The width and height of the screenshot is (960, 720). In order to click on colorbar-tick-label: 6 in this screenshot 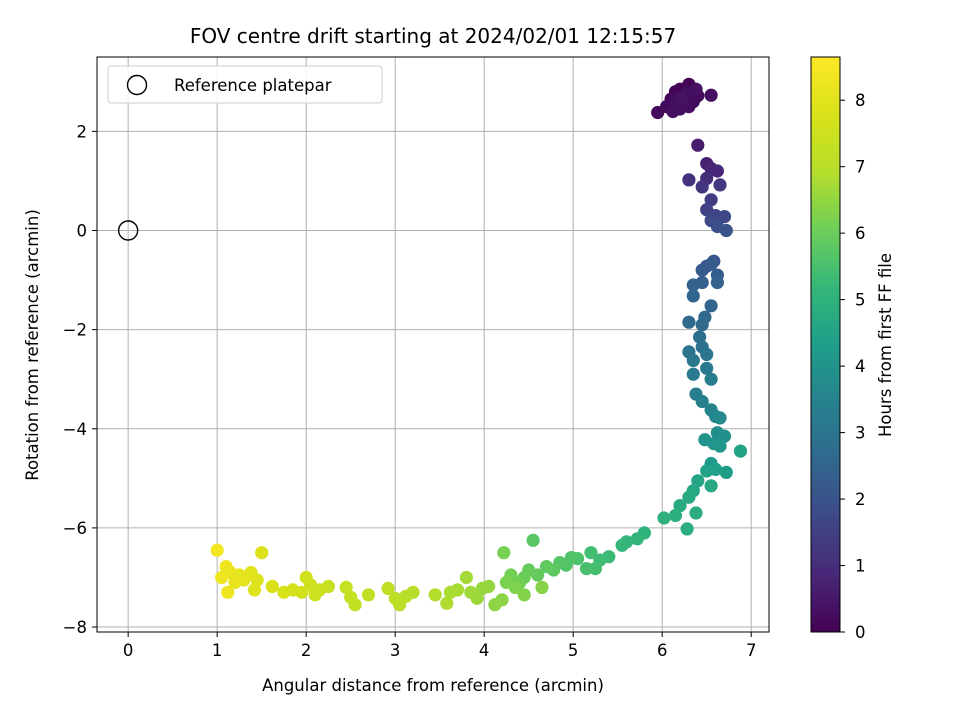, I will do `click(860, 233)`.